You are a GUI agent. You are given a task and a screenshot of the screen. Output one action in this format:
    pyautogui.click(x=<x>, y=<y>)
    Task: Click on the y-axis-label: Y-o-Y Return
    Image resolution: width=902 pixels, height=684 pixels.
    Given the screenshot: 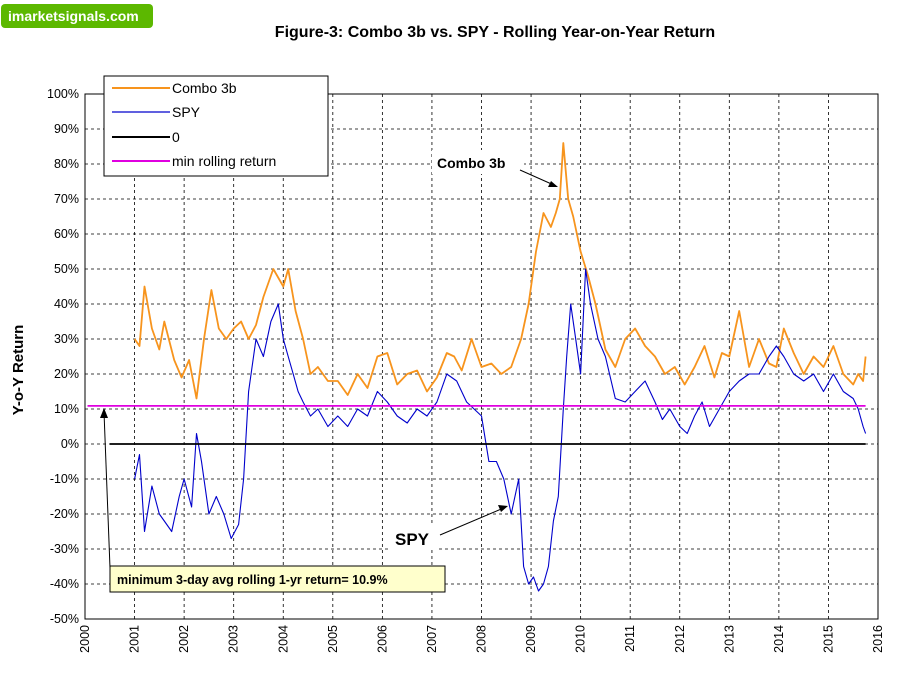 What is the action you would take?
    pyautogui.click(x=18, y=370)
    